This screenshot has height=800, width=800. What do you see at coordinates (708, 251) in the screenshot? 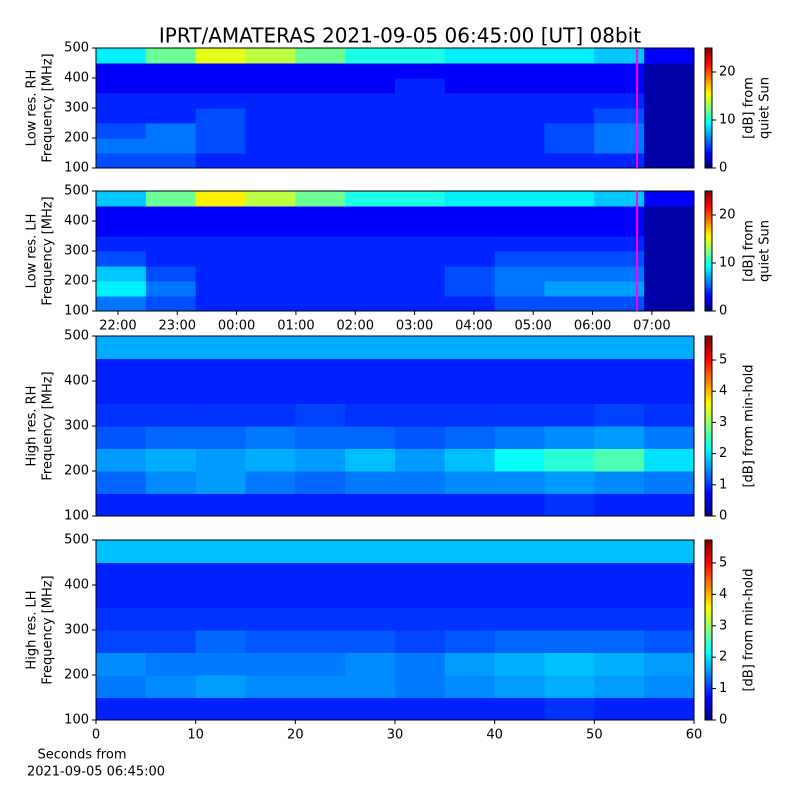
I see `colorbar-frame` at bounding box center [708, 251].